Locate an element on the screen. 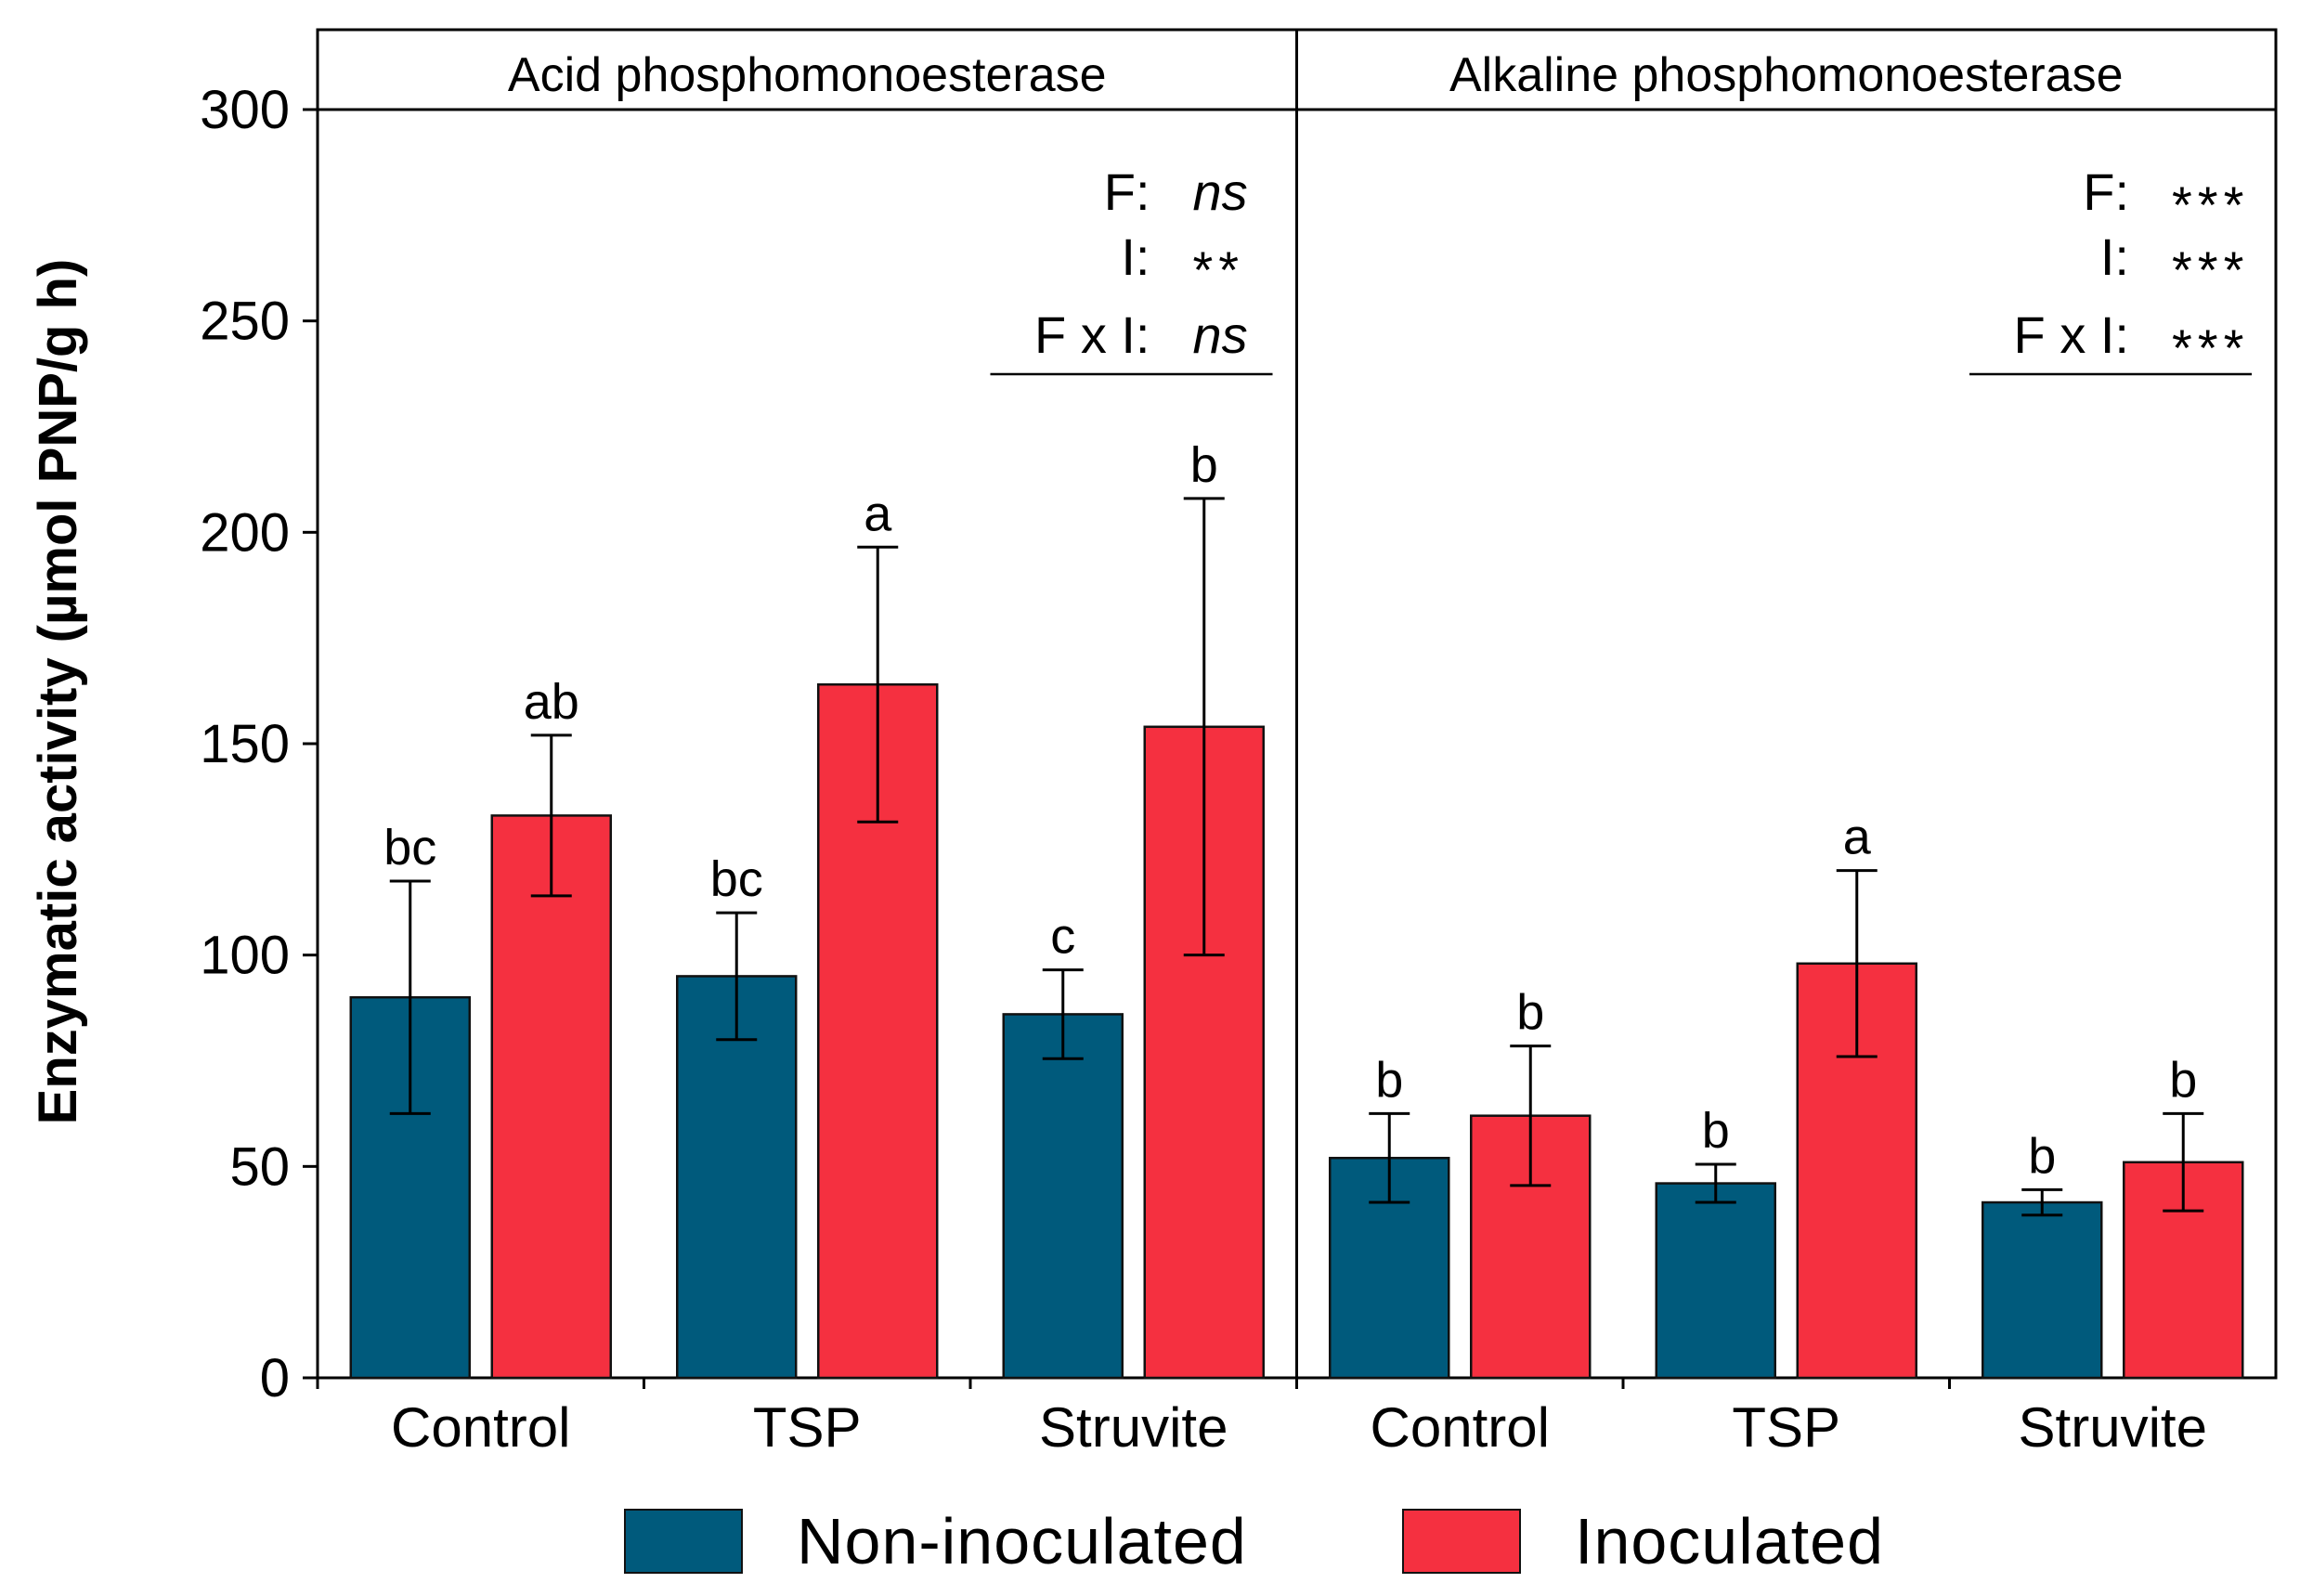 The height and width of the screenshot is (1596, 2300). panel-title: Alkaline phosphomonoesterase is located at coordinates (1786, 75).